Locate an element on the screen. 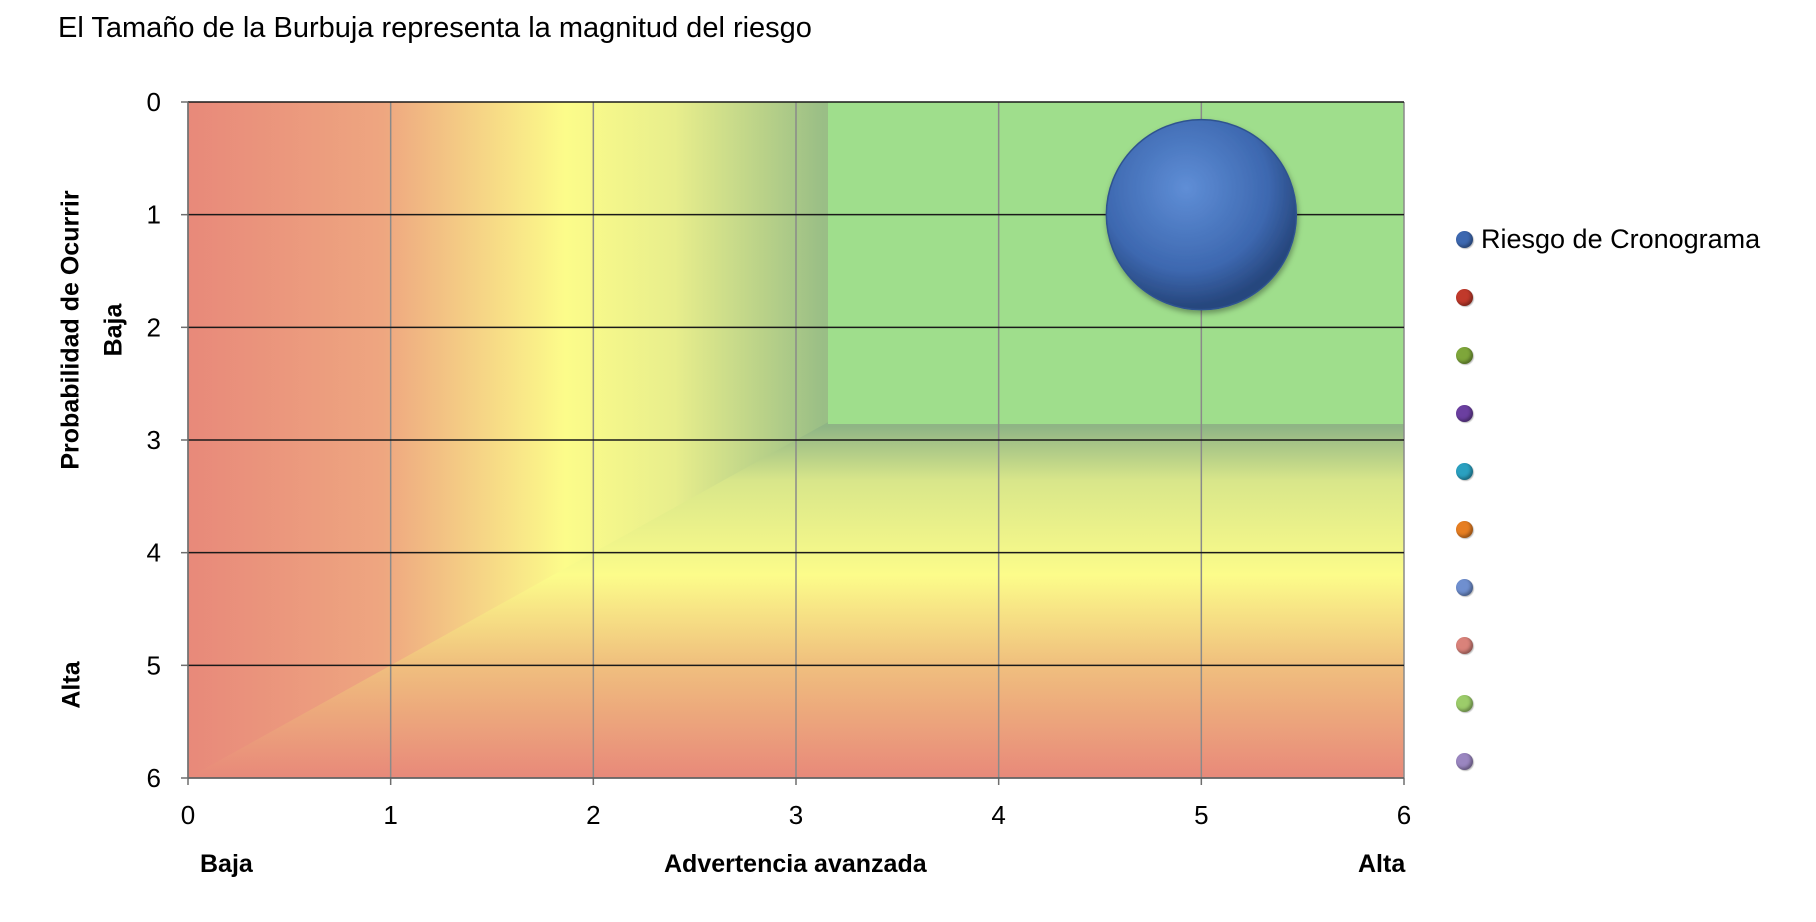 This screenshot has width=1816, height=922. y-axis-title: Probabilidad de Ocurrir is located at coordinates (70, 330).